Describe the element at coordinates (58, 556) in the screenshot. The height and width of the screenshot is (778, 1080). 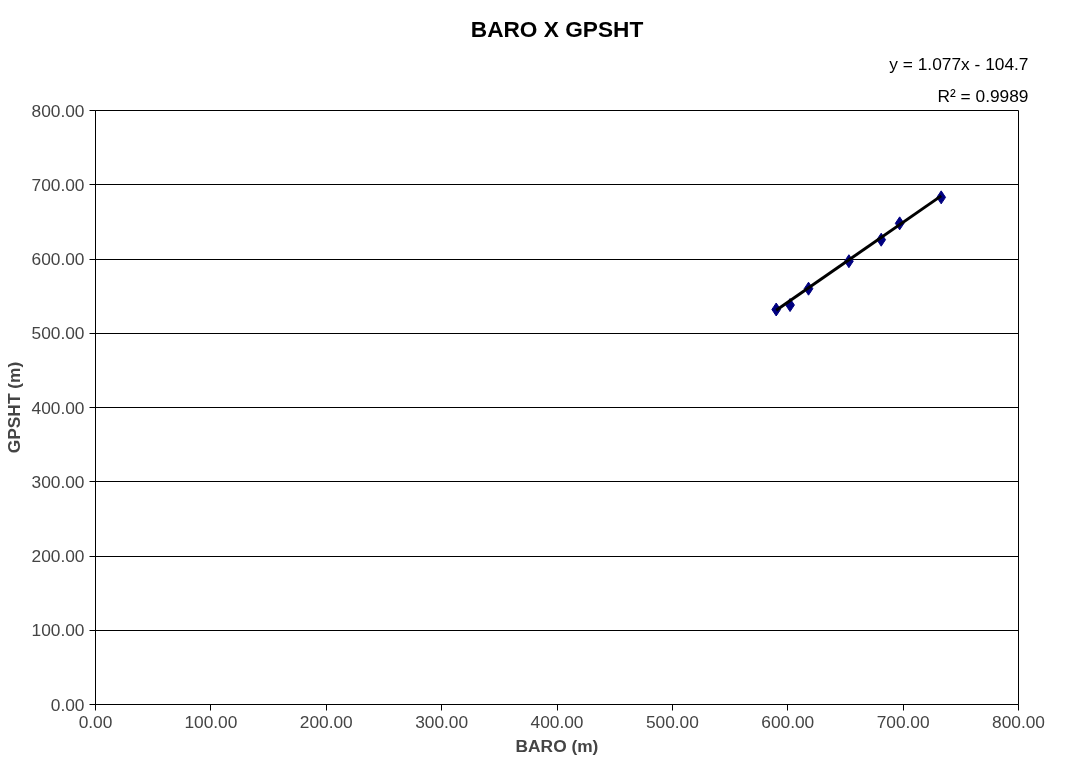
I see `y-tick-label: 200.00` at that location.